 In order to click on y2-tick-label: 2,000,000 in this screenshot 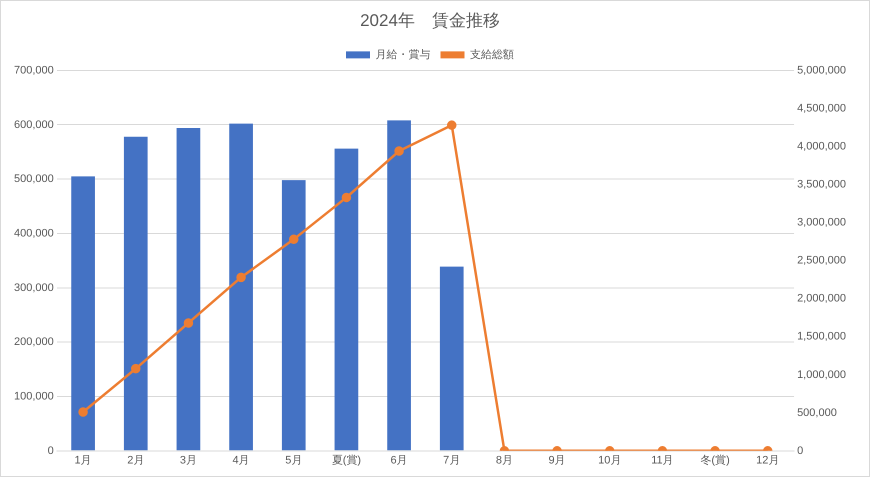, I will do `click(821, 298)`.